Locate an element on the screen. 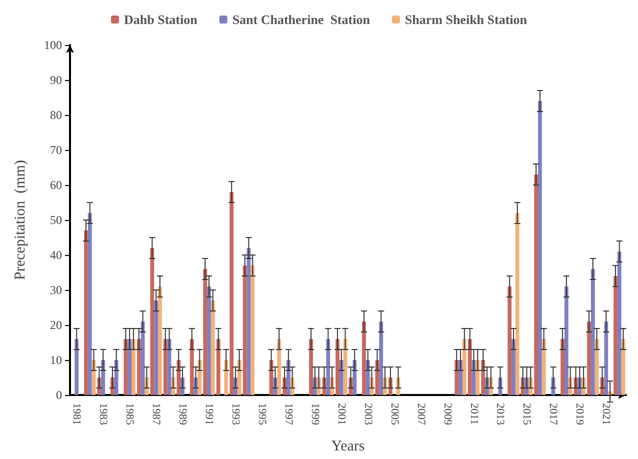 This screenshot has height=459, width=638. y-tick-label: 30 is located at coordinates (56, 290).